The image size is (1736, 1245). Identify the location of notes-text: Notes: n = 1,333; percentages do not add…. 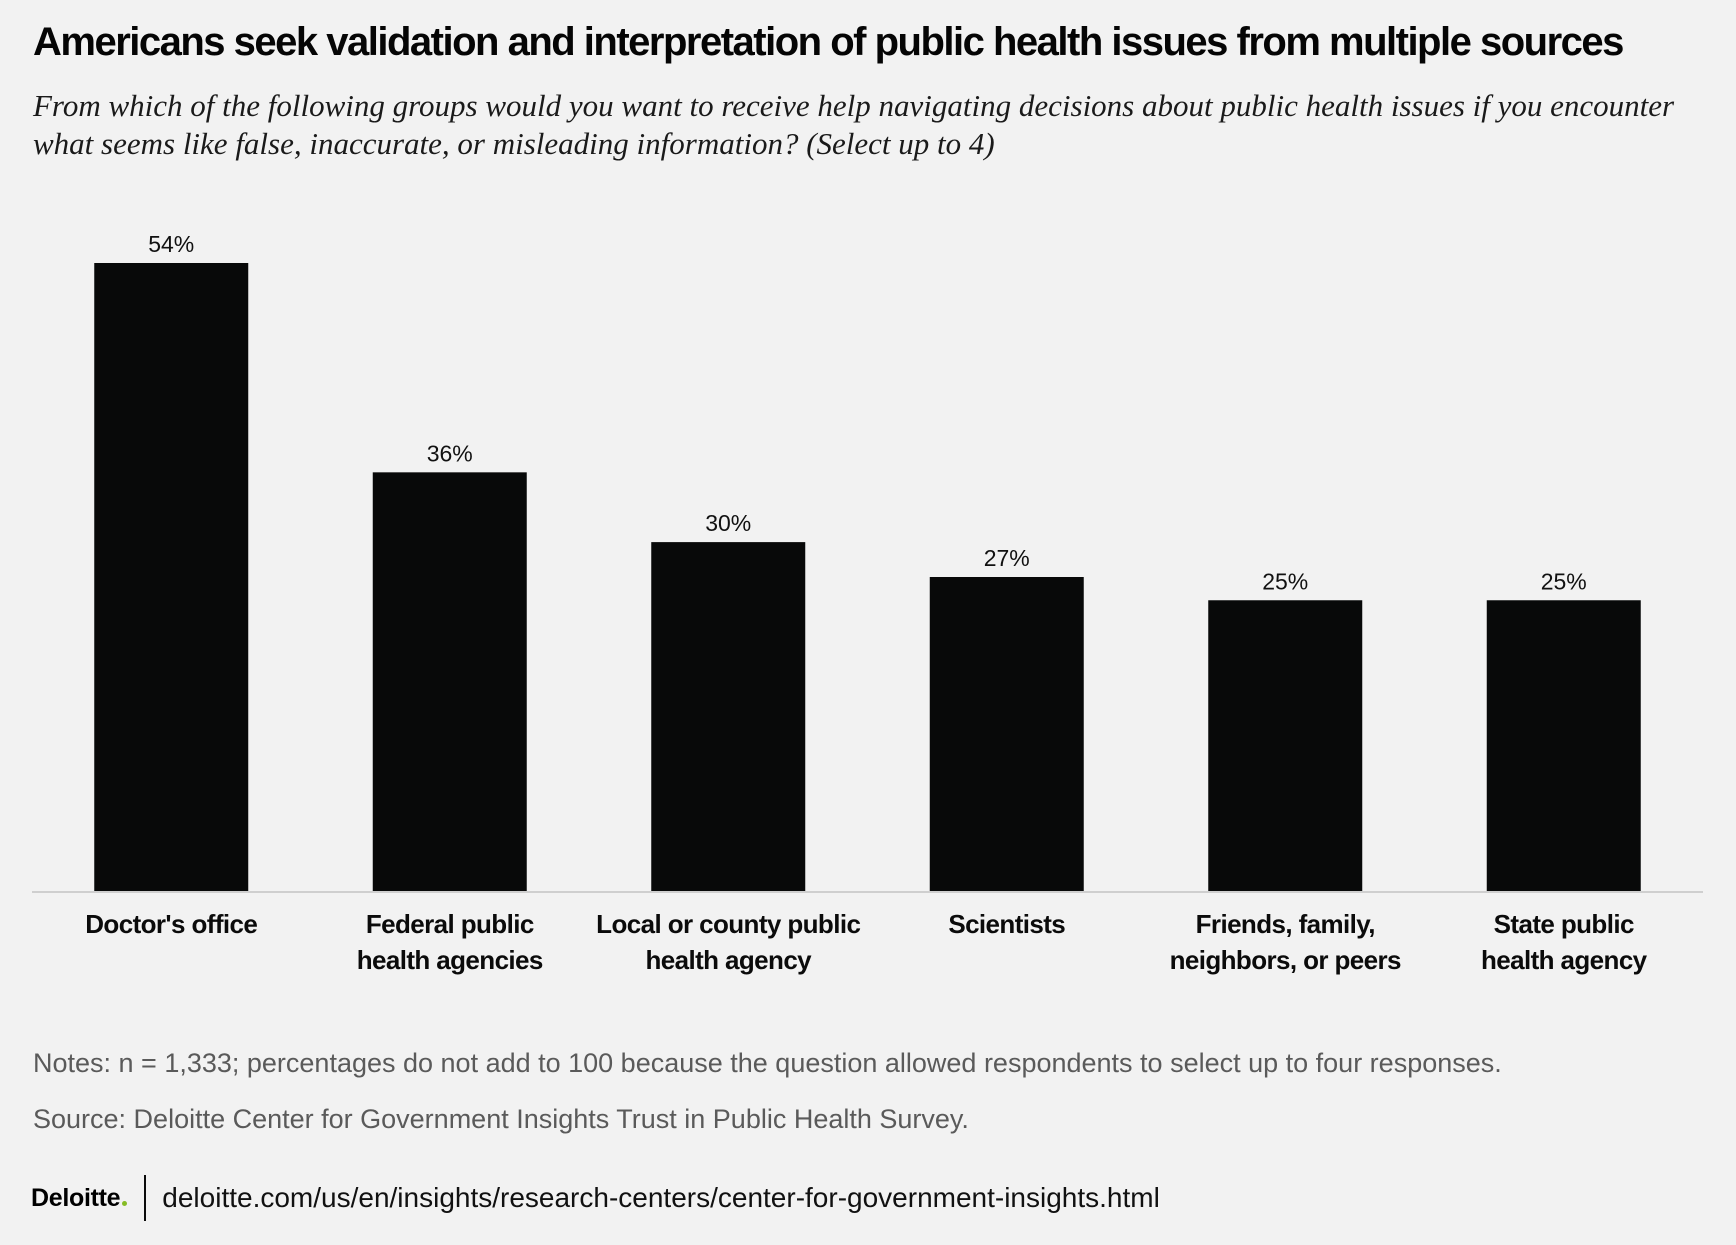
(767, 1063).